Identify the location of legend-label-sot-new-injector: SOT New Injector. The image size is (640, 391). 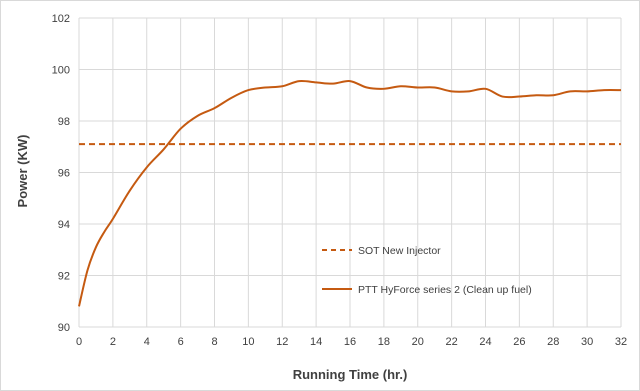
(399, 251).